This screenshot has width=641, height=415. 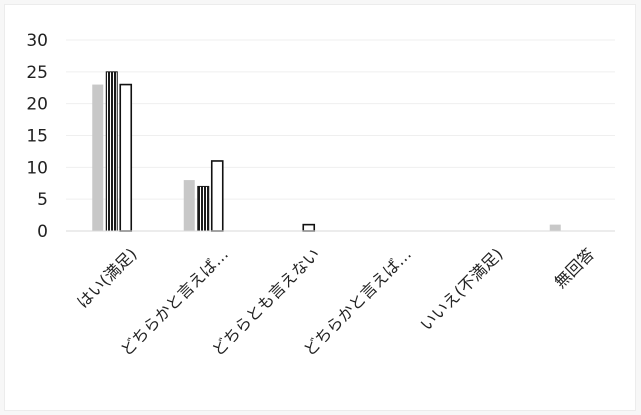 I want to click on y-tick-label: 30, so click(x=37, y=41).